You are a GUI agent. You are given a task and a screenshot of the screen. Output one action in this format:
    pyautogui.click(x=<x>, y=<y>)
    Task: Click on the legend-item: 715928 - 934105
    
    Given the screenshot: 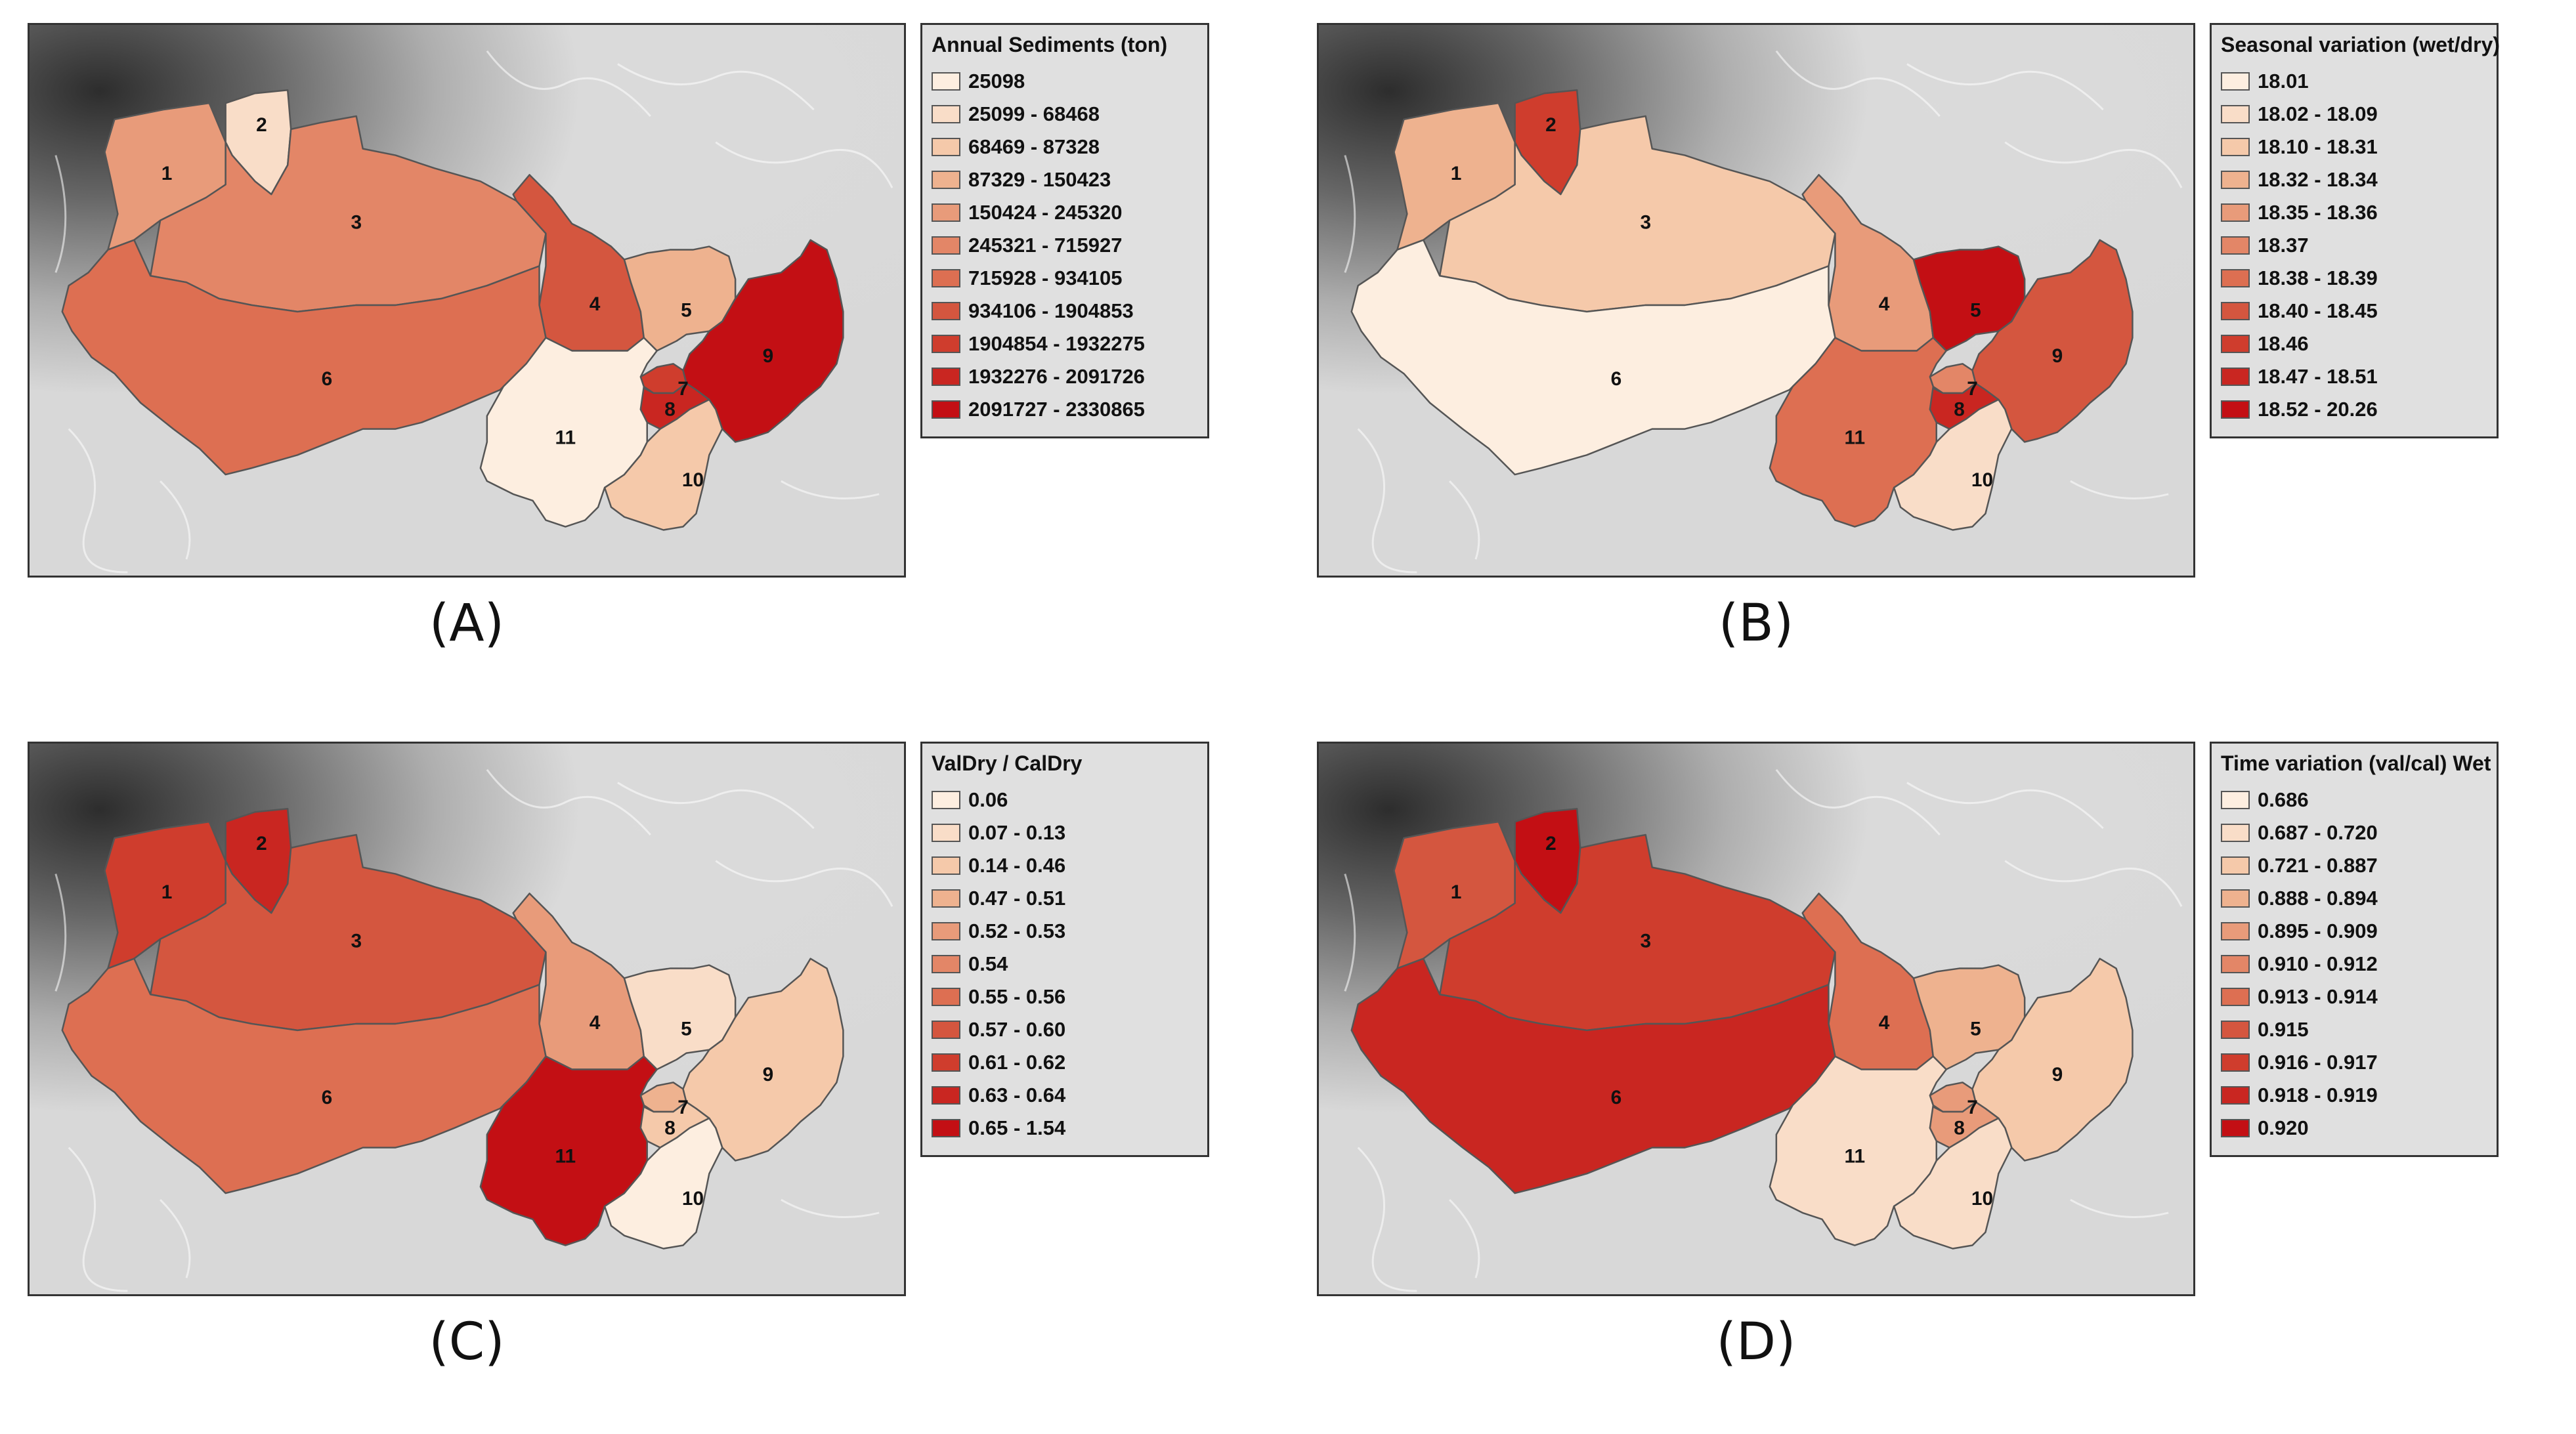 What is the action you would take?
    pyautogui.click(x=1066, y=278)
    